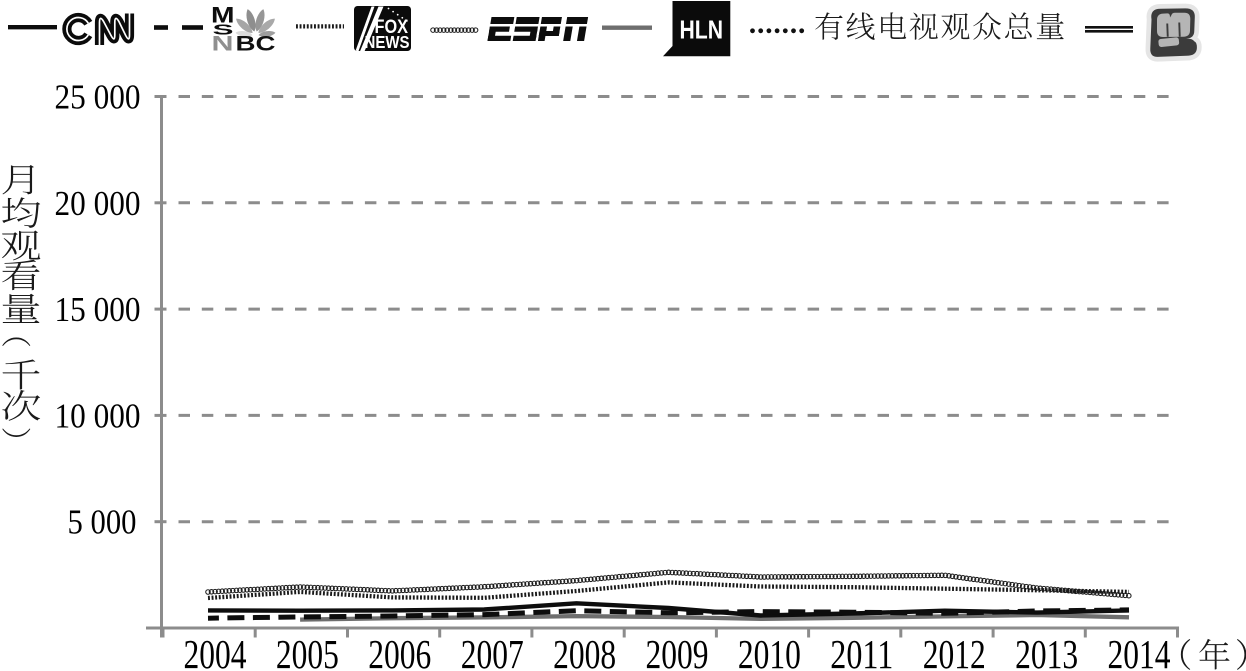 The image size is (1246, 671). What do you see at coordinates (256, 43) in the screenshot?
I see `svg-text: BC` at bounding box center [256, 43].